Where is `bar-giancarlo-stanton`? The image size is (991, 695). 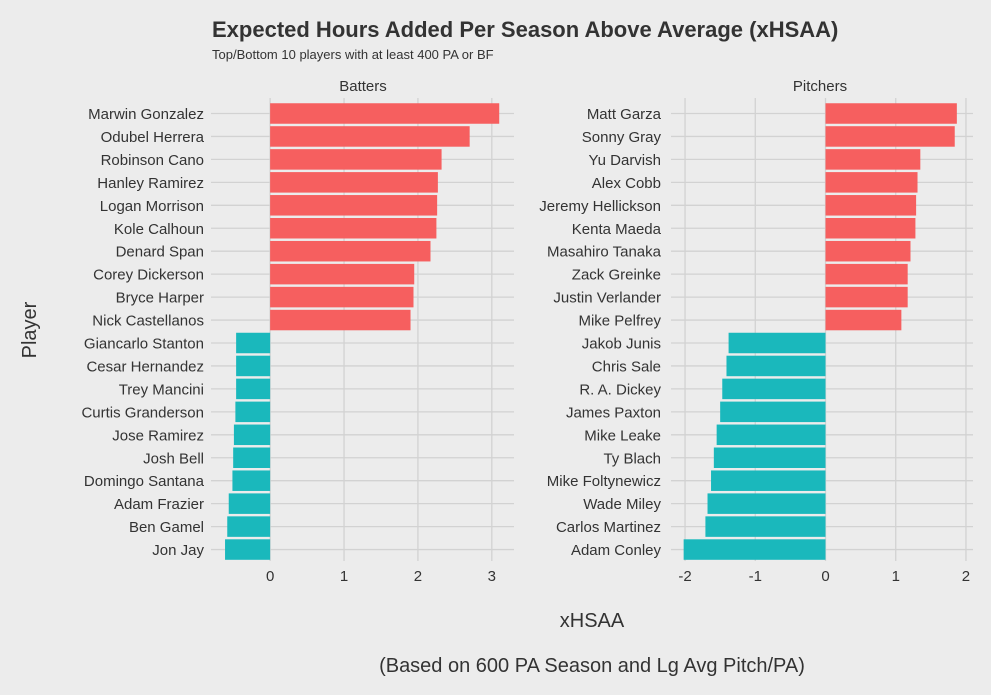 bar-giancarlo-stanton is located at coordinates (253, 343).